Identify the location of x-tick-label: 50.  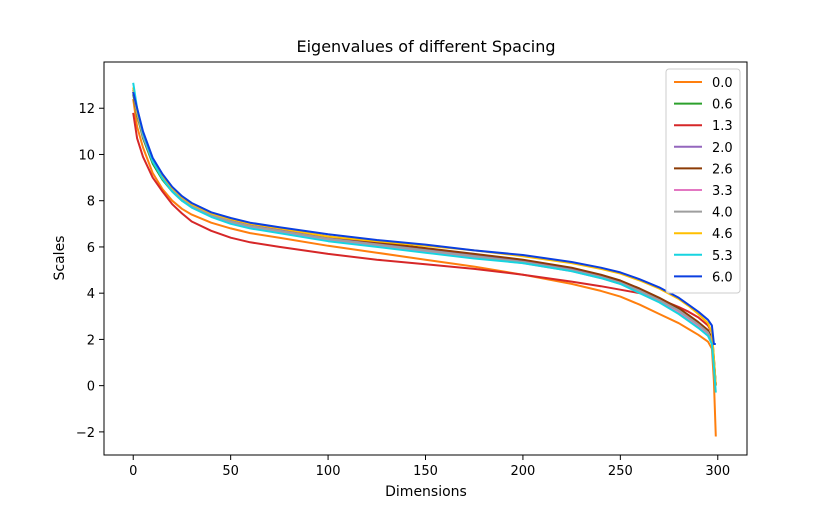
(230, 471).